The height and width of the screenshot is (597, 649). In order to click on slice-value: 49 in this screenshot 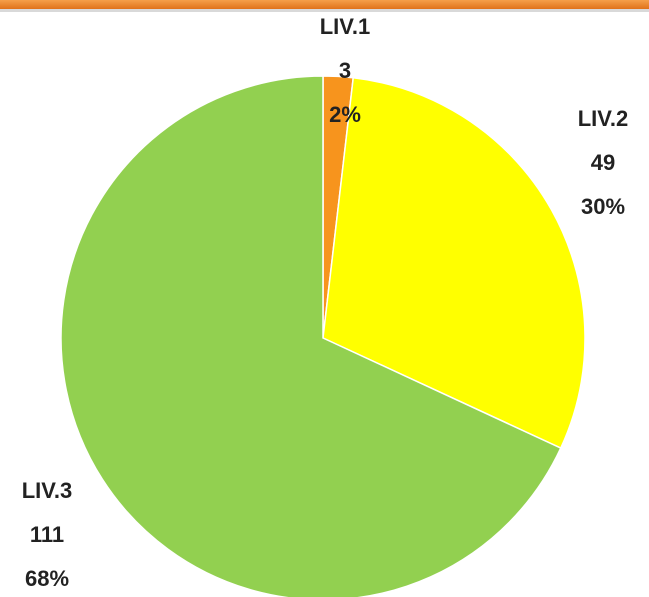, I will do `click(603, 162)`.